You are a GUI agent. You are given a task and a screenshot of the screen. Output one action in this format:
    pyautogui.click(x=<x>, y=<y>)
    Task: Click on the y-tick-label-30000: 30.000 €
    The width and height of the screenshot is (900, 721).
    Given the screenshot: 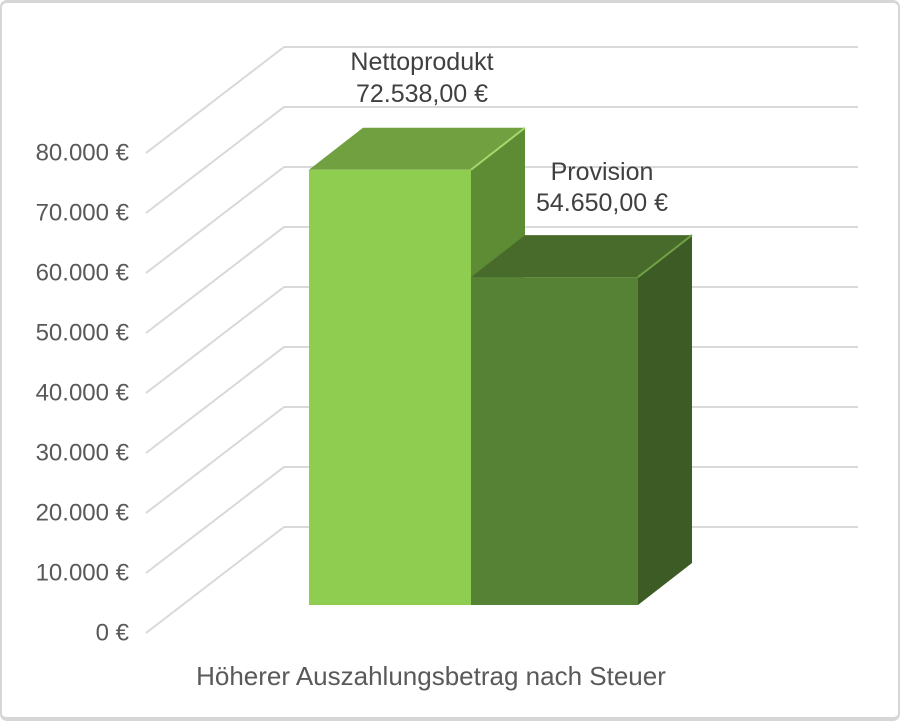 What is the action you would take?
    pyautogui.click(x=83, y=453)
    